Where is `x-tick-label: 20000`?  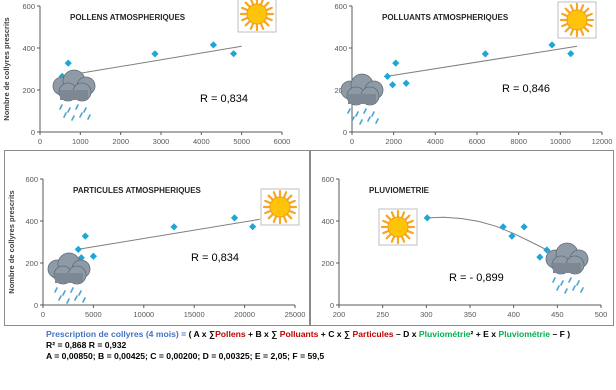 x-tick-label: 20000 is located at coordinates (244, 314).